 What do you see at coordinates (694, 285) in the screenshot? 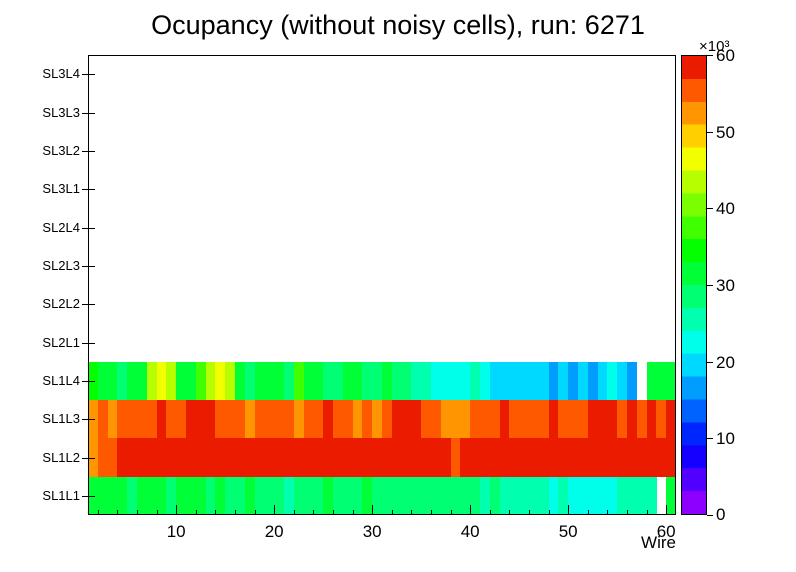
I see `colorbar` at bounding box center [694, 285].